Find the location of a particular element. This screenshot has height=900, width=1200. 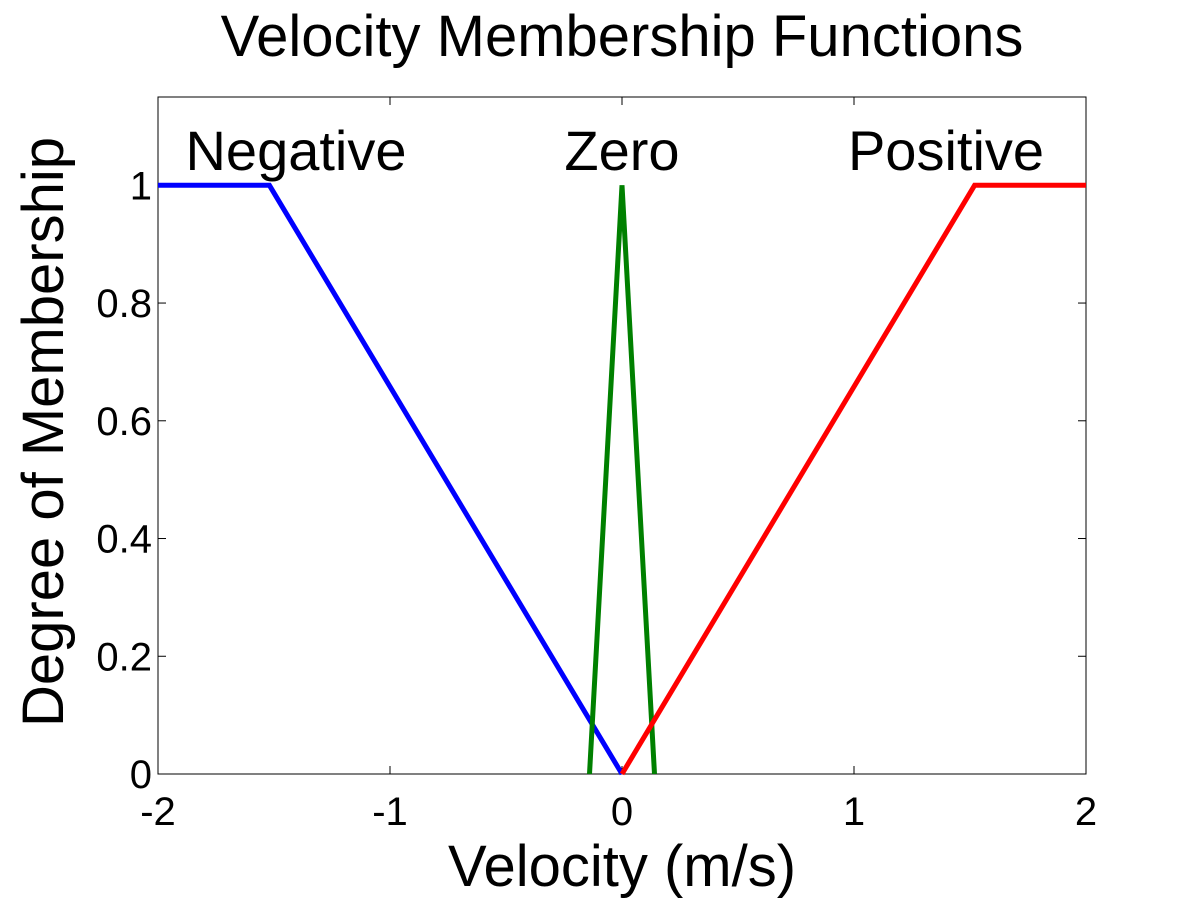

y-tick-label: 0.4 is located at coordinates (124, 540).